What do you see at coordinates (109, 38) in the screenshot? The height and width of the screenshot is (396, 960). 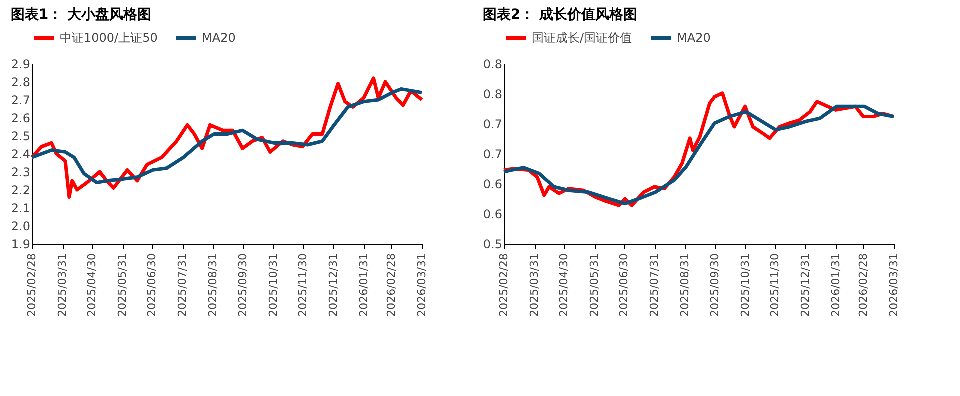 I see `legend-label: 中证1000/上证50` at bounding box center [109, 38].